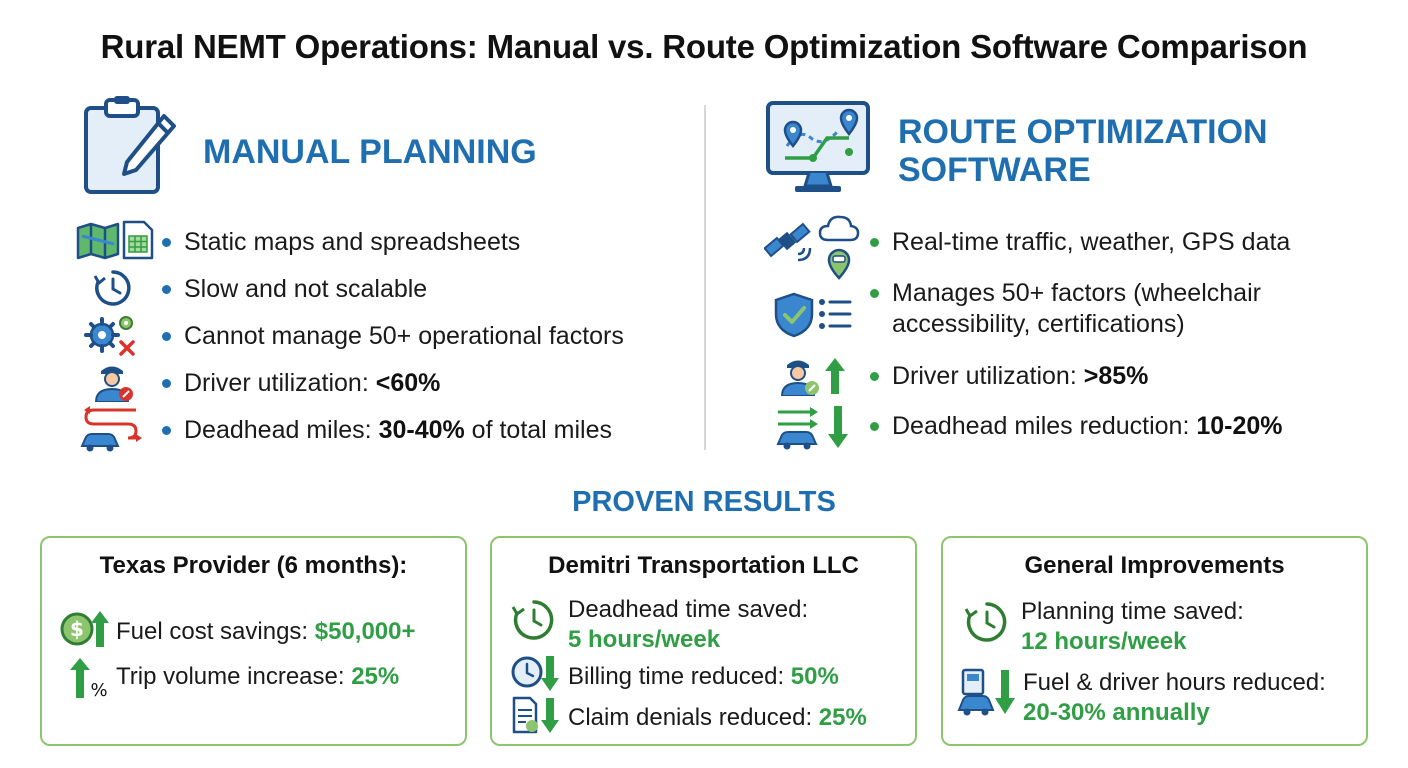  What do you see at coordinates (703, 676) in the screenshot?
I see `metric-billing-time: Billing time reduced: 50%` at bounding box center [703, 676].